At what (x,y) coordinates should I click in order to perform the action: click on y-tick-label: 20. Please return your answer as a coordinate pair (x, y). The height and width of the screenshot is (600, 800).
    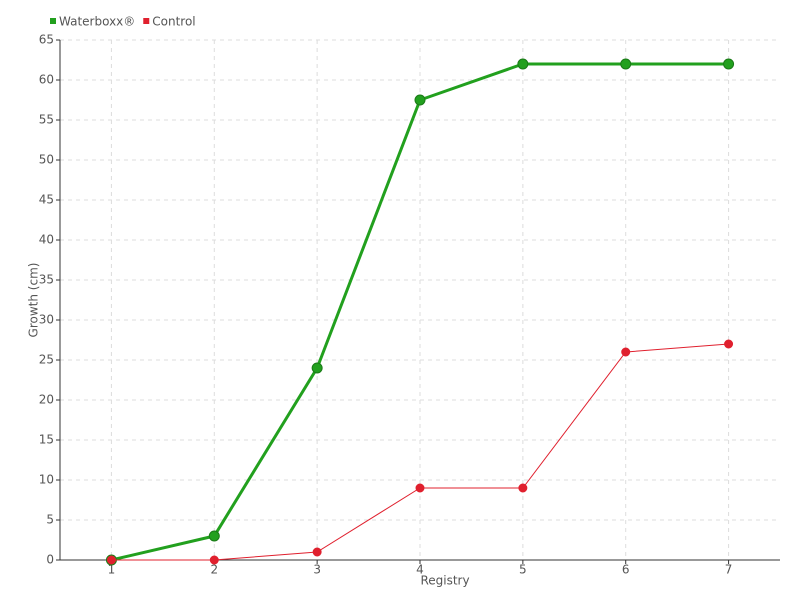
    Looking at the image, I should click on (46, 400).